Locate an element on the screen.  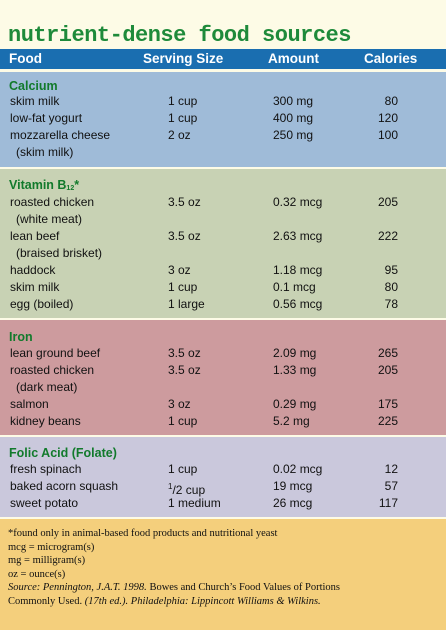
table-header: Food Serving Size Amount Calories is located at coordinates (223, 59).